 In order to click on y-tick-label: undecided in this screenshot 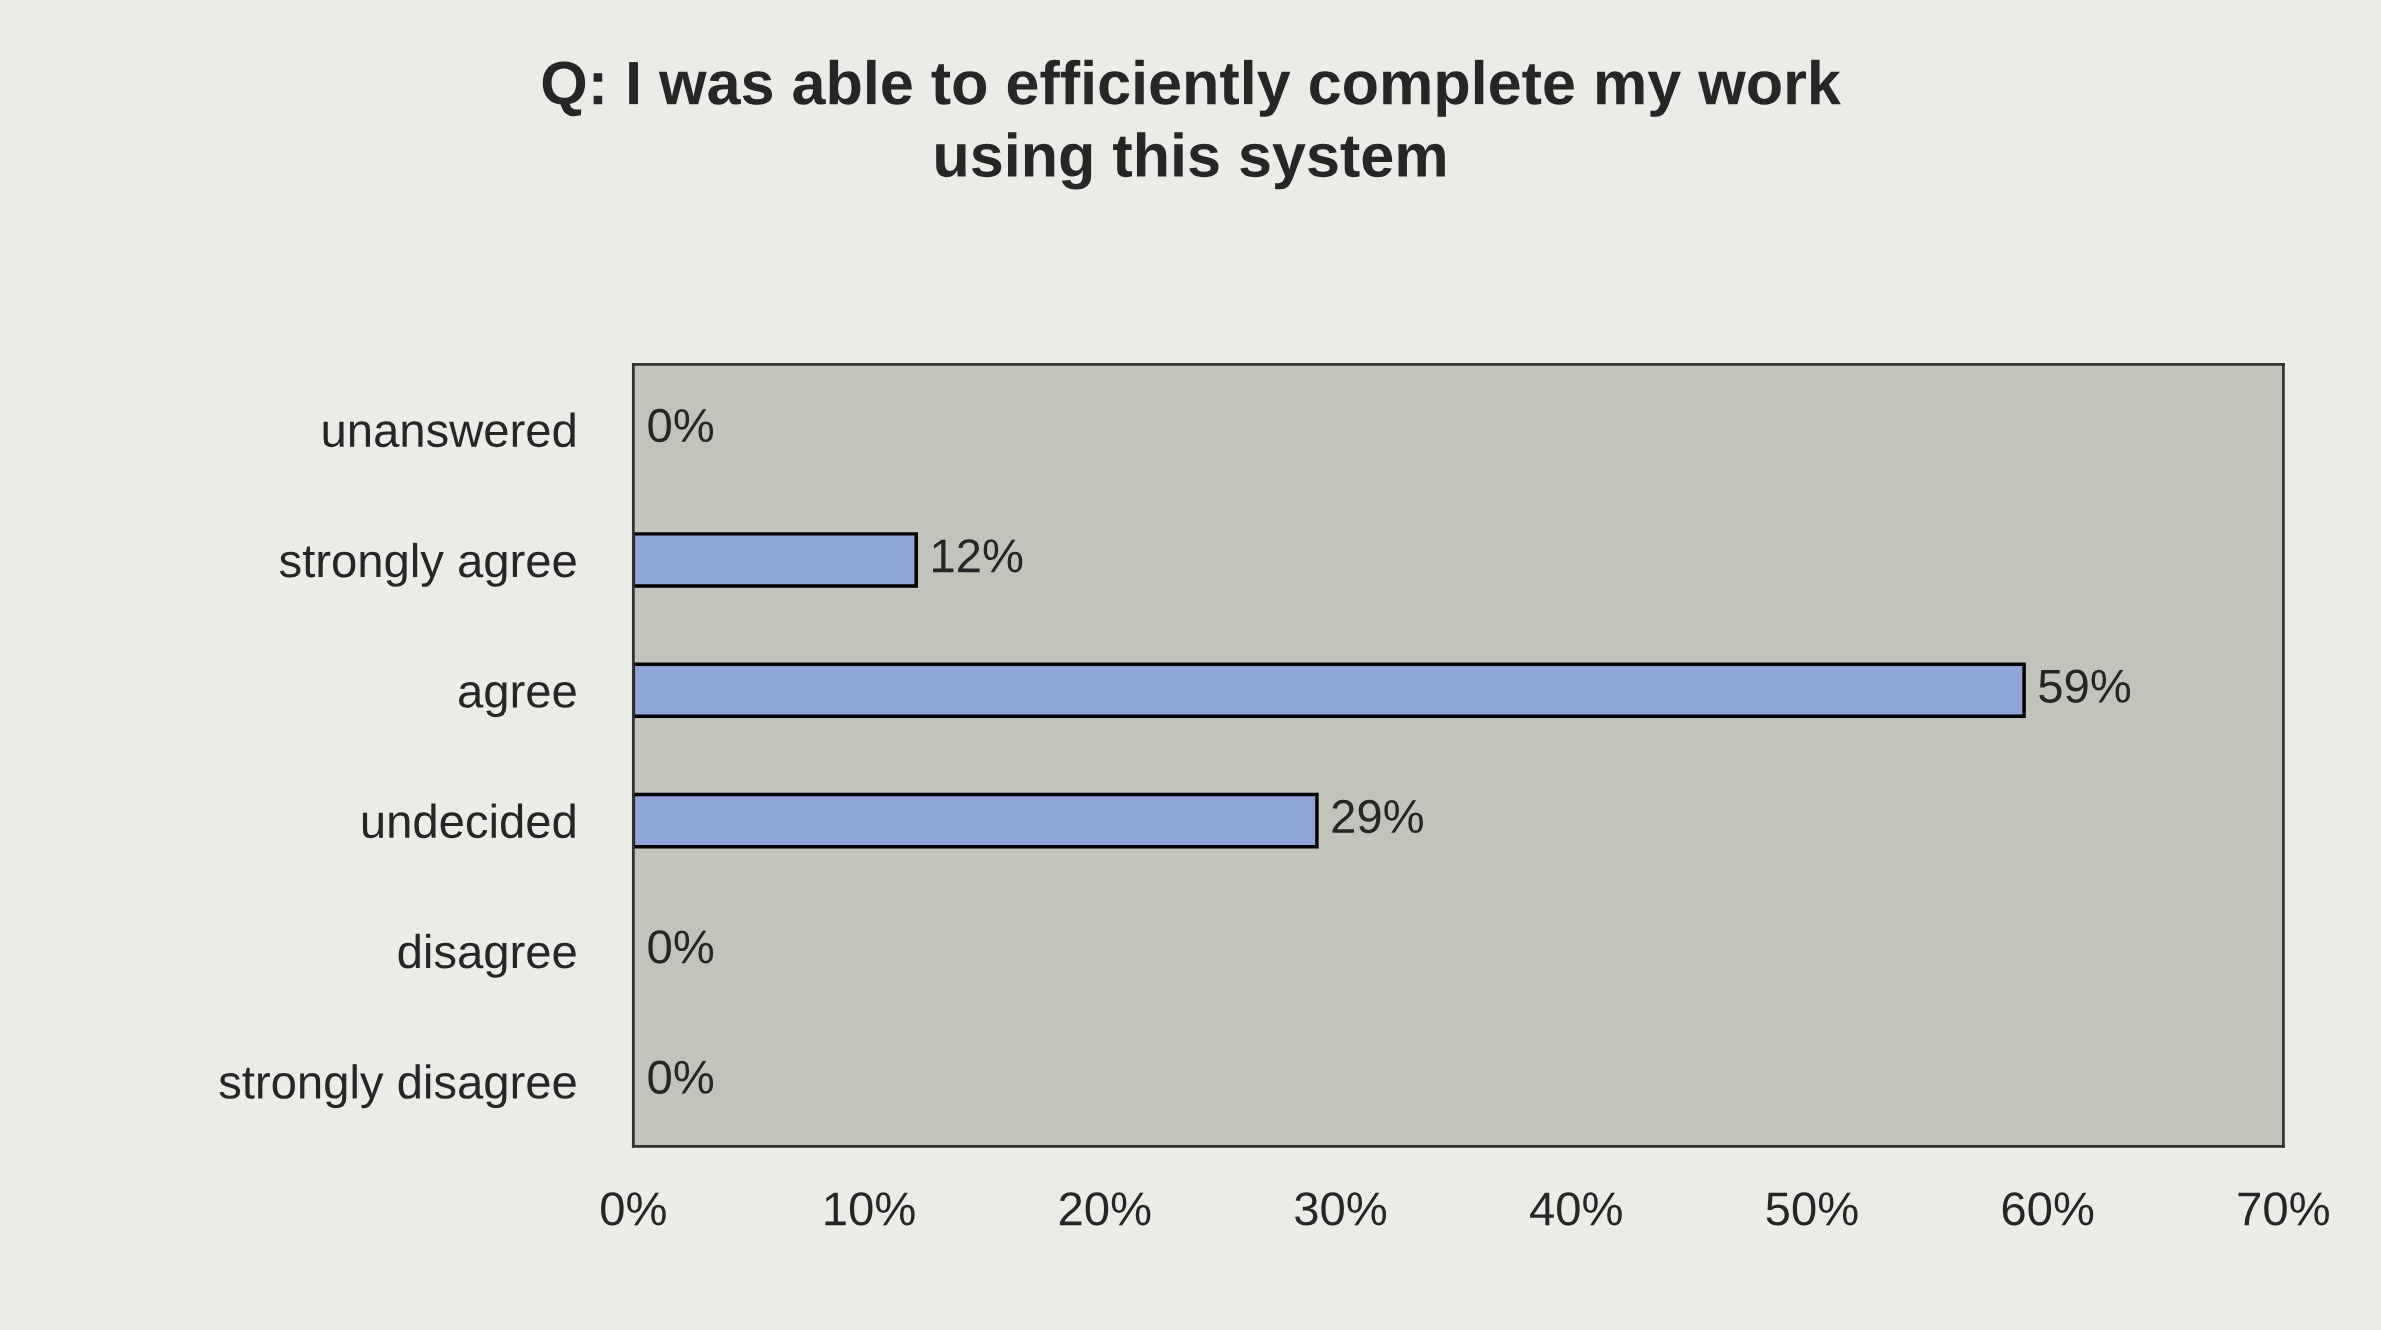, I will do `click(468, 821)`.